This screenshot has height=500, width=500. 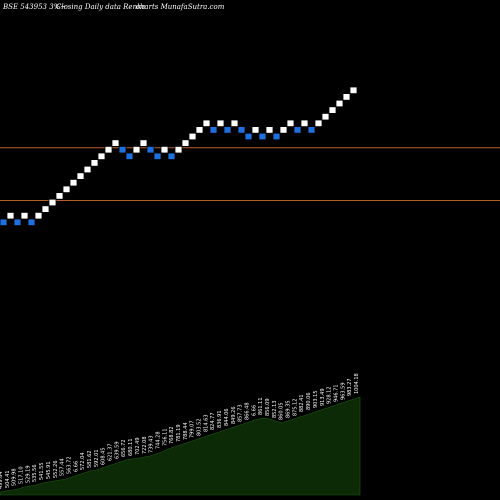 What do you see at coordinates (63, 468) in the screenshot?
I see `volume-label: 557.44` at bounding box center [63, 468].